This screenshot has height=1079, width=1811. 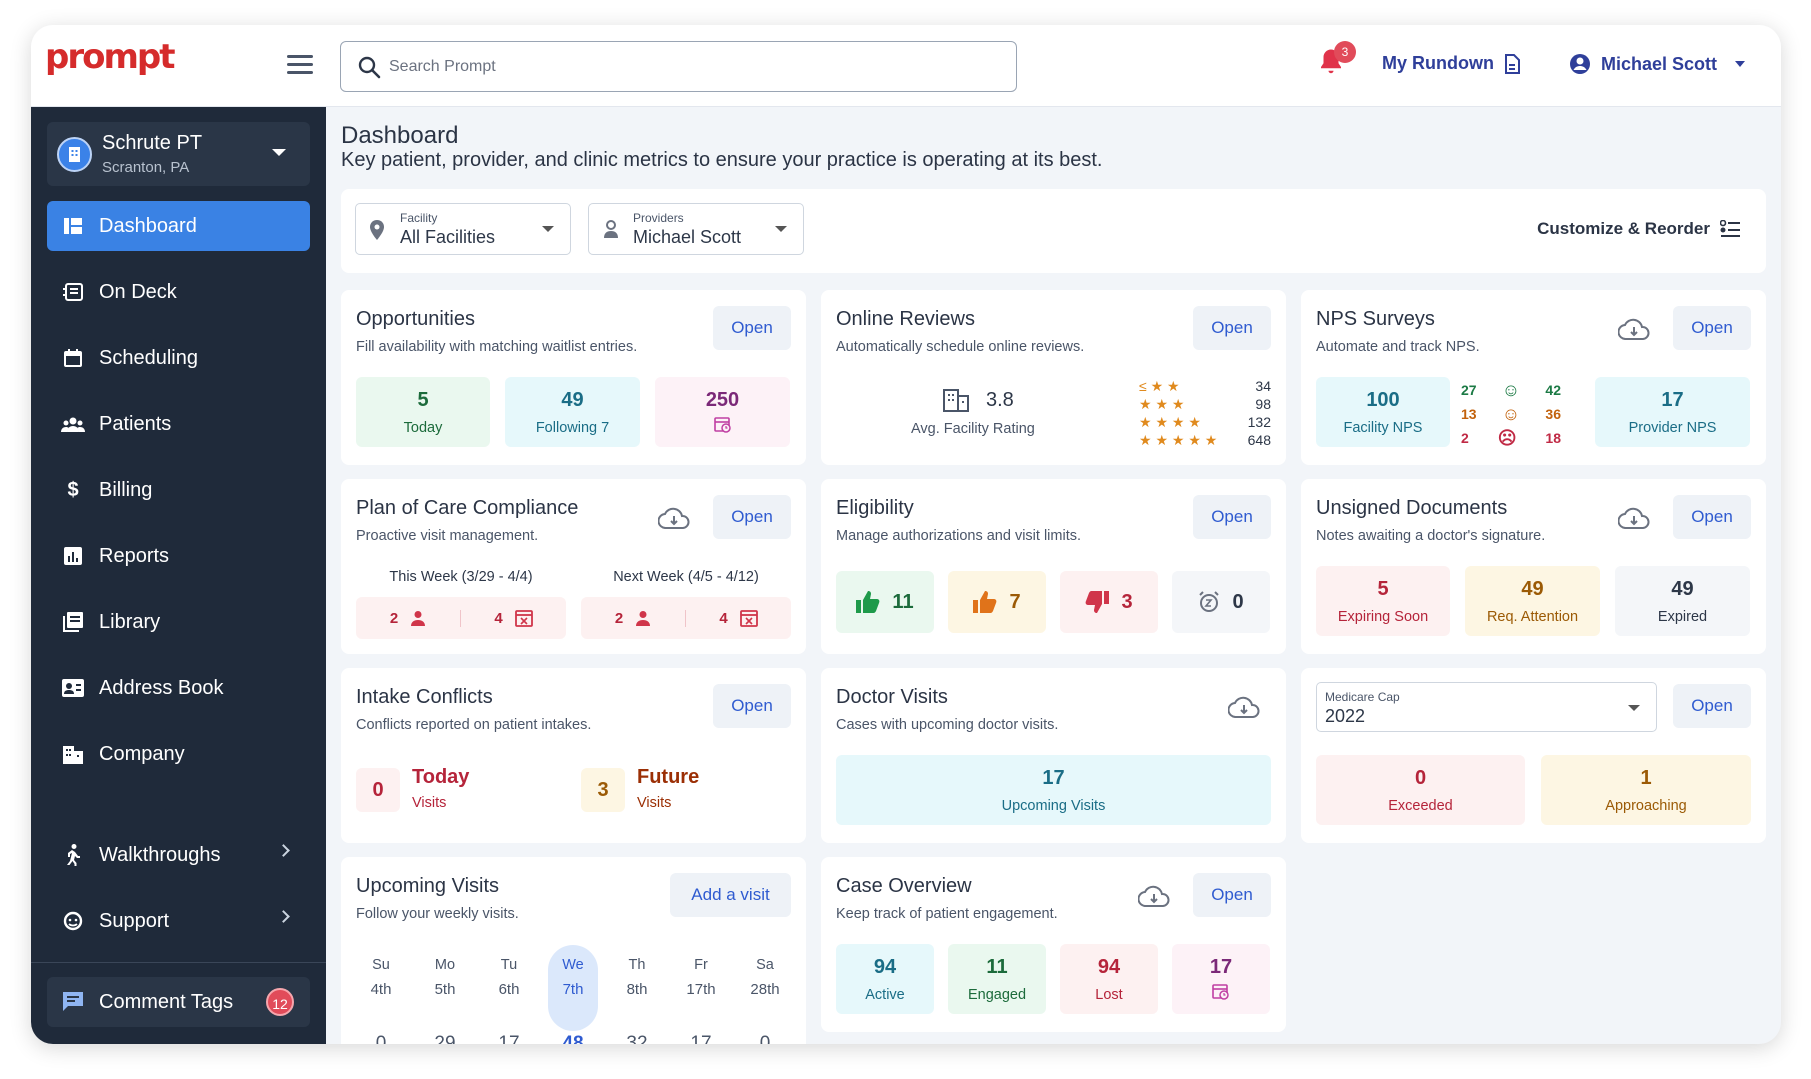 What do you see at coordinates (997, 602) in the screenshot?
I see `warning-tile: 7` at bounding box center [997, 602].